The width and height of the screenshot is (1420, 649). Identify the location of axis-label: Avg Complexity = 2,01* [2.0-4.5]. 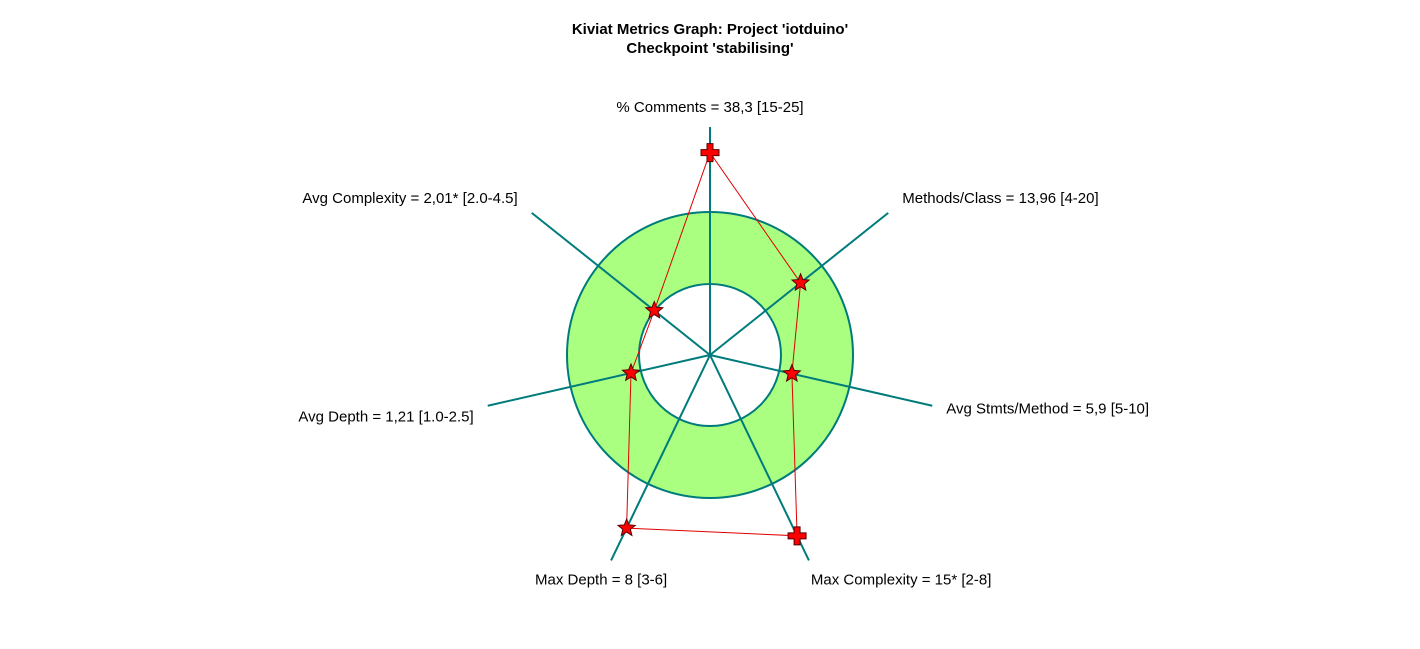
(409, 198).